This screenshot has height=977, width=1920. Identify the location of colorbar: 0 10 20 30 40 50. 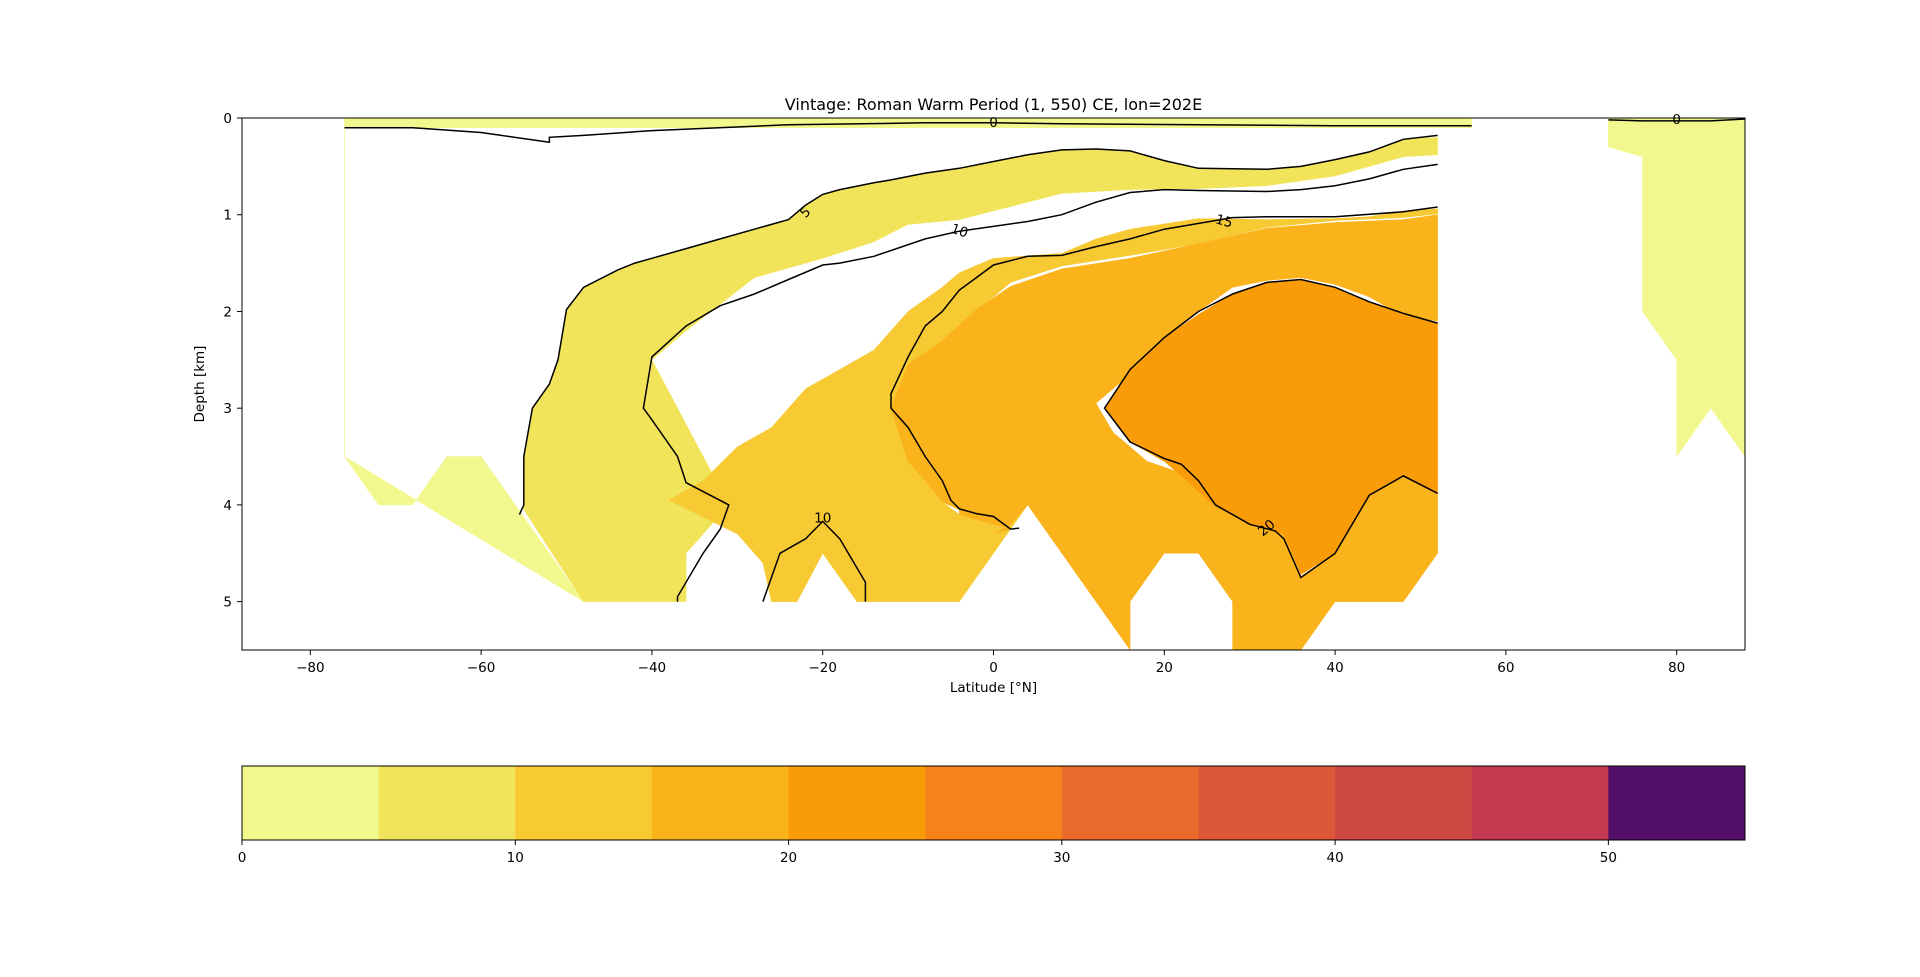
(992, 815).